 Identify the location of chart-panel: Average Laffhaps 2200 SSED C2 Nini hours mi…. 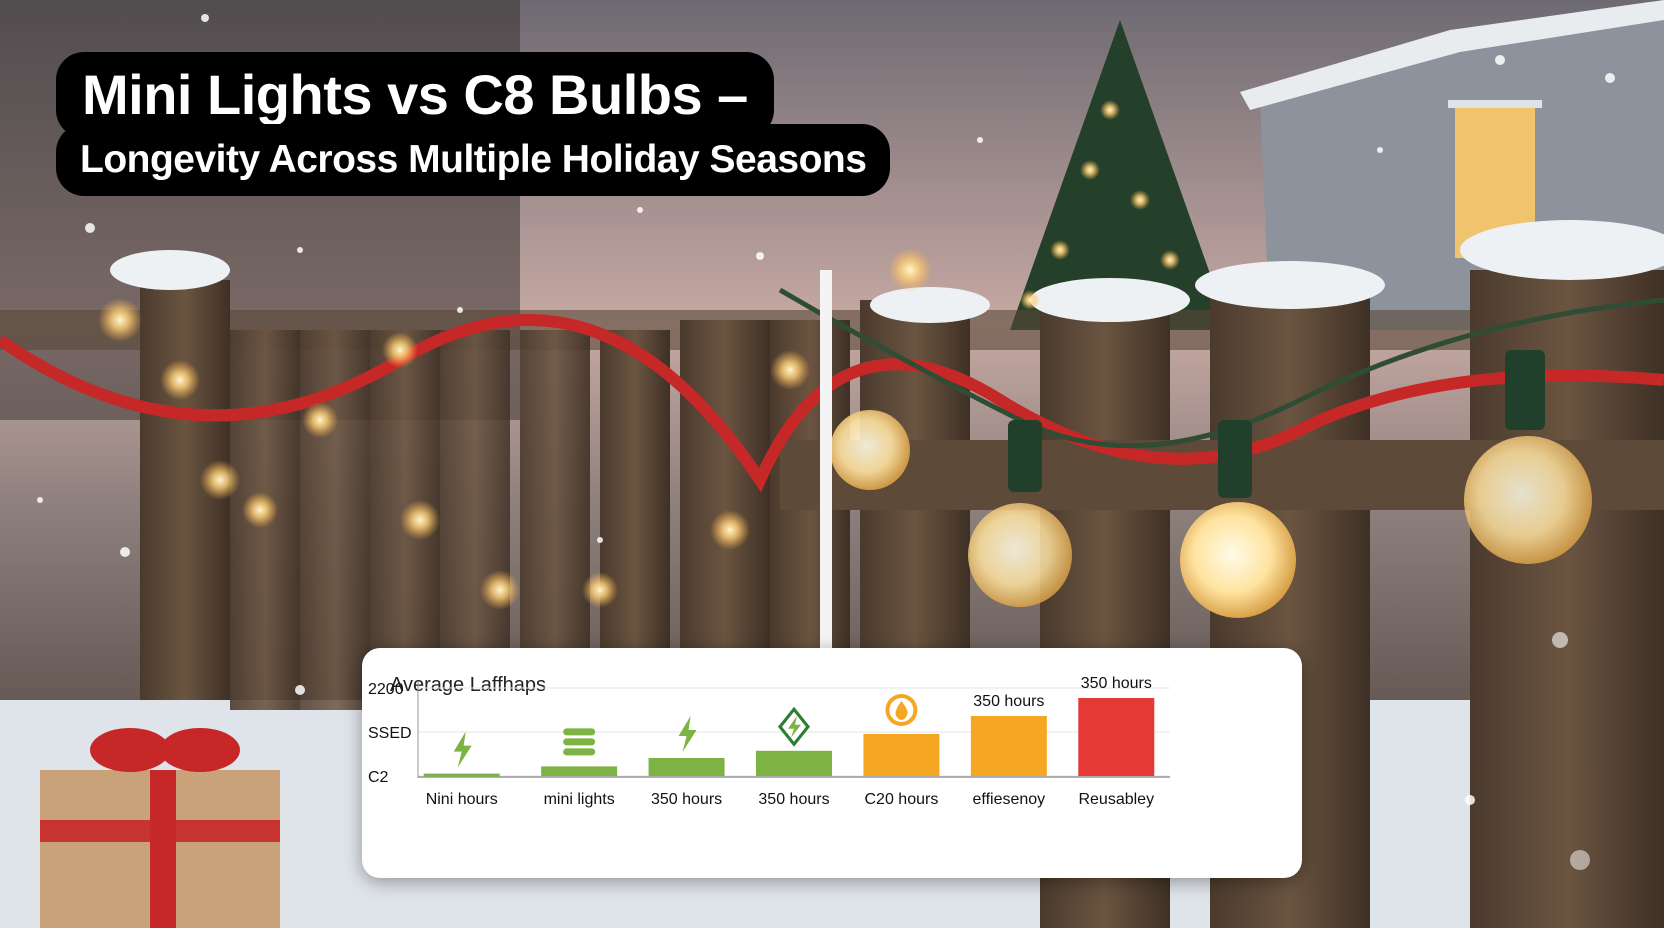
(832, 763).